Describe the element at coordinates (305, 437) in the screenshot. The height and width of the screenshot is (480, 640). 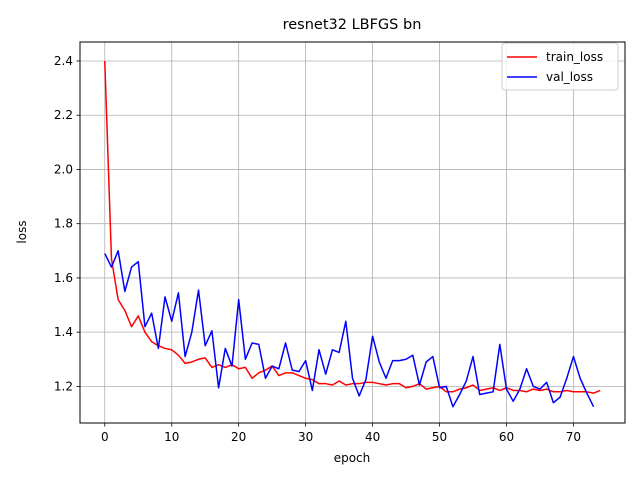
I see `x-tick-label: 30` at that location.